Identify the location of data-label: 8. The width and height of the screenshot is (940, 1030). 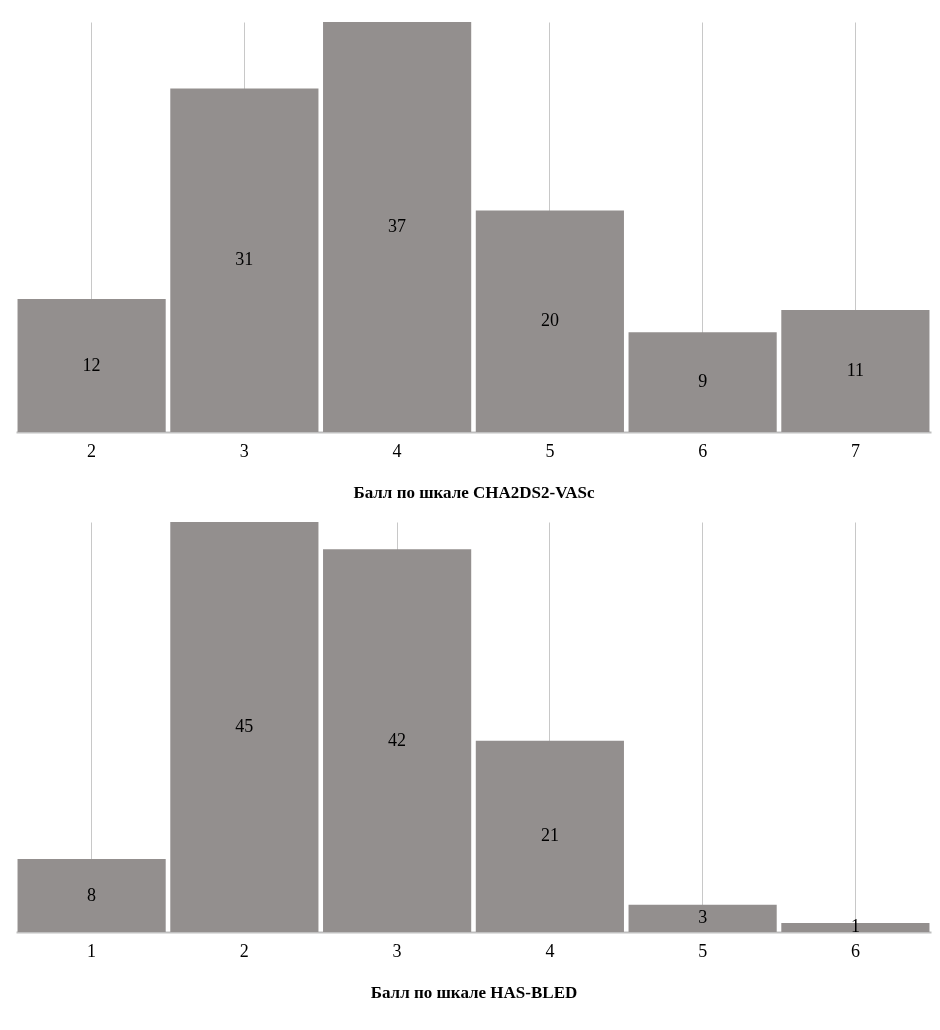
(92, 894).